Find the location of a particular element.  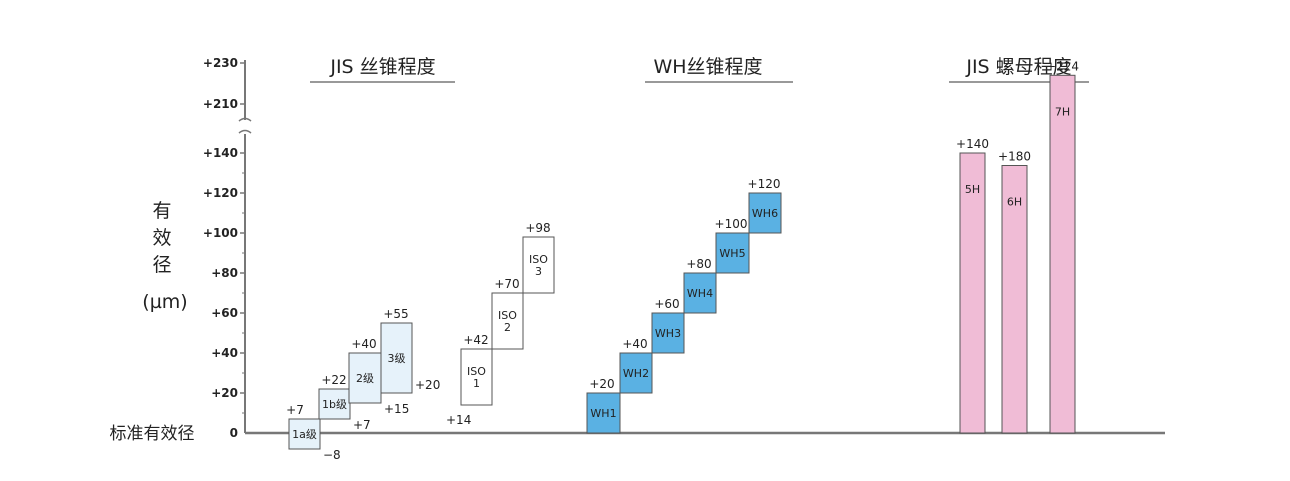

bar-iso-1: ISO 1 +42 +14 is located at coordinates (469, 380).